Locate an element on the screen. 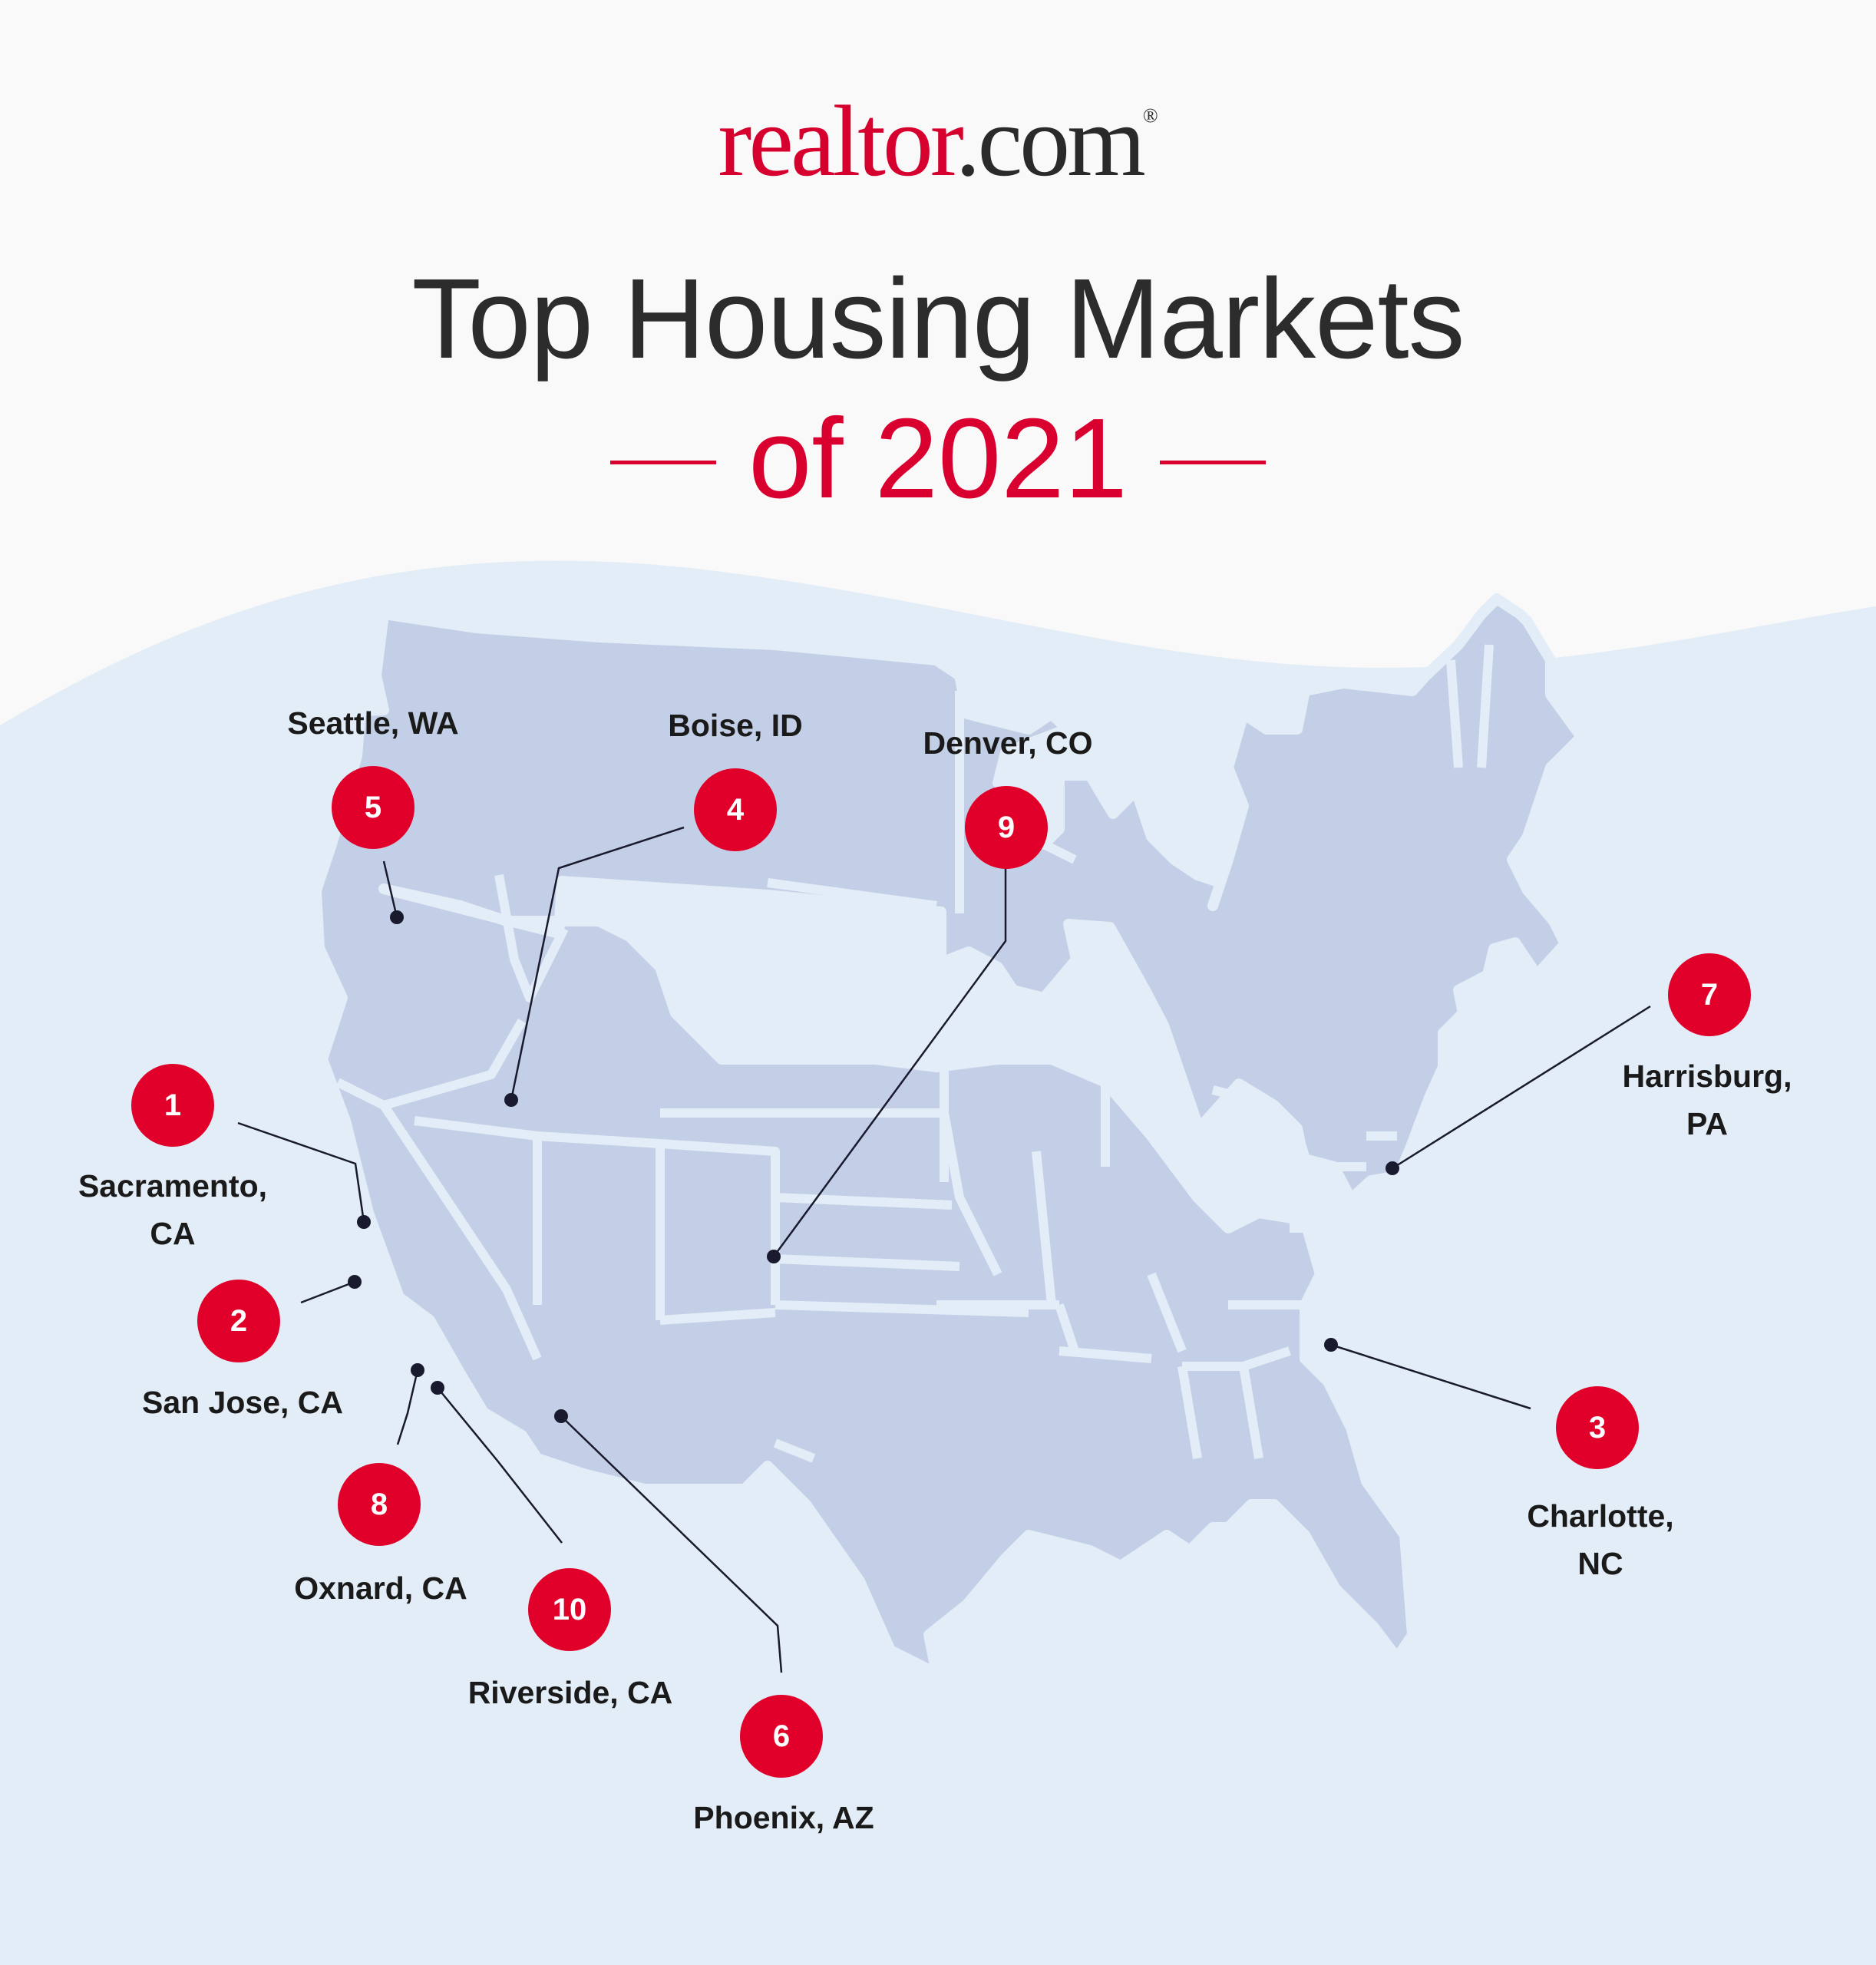 The height and width of the screenshot is (1965, 1876). market-label-denver: Denver, CO is located at coordinates (1008, 743).